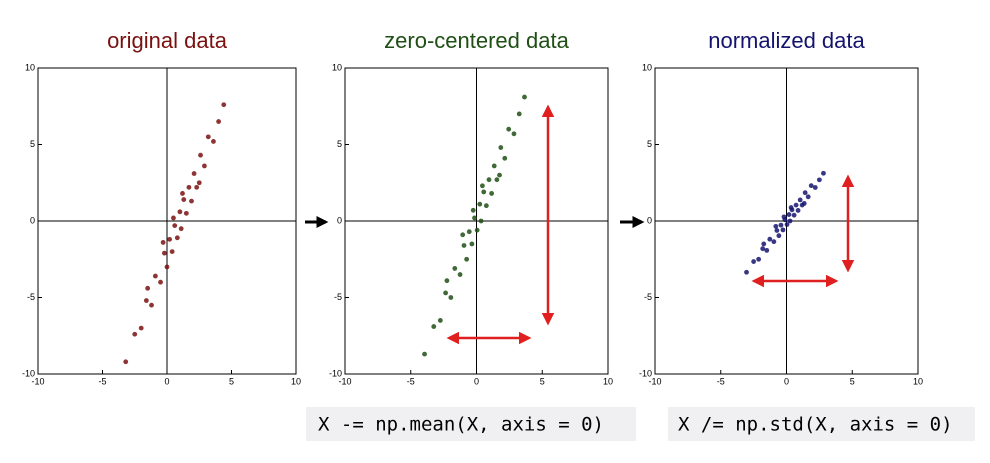 The image size is (990, 463). I want to click on code-box, so click(471, 424).